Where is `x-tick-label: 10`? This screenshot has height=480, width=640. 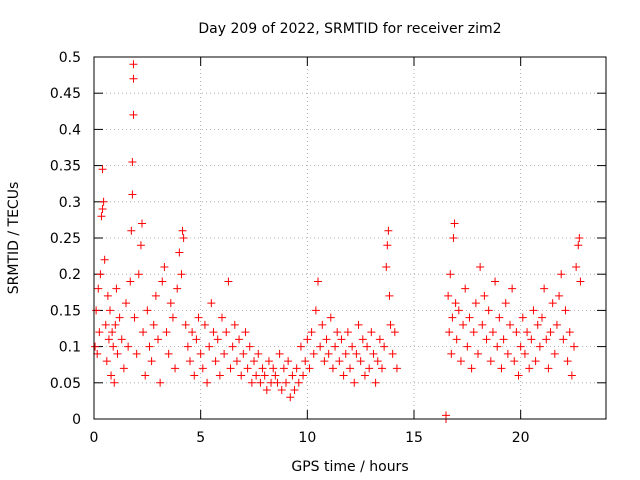
x-tick-label: 10 is located at coordinates (307, 438).